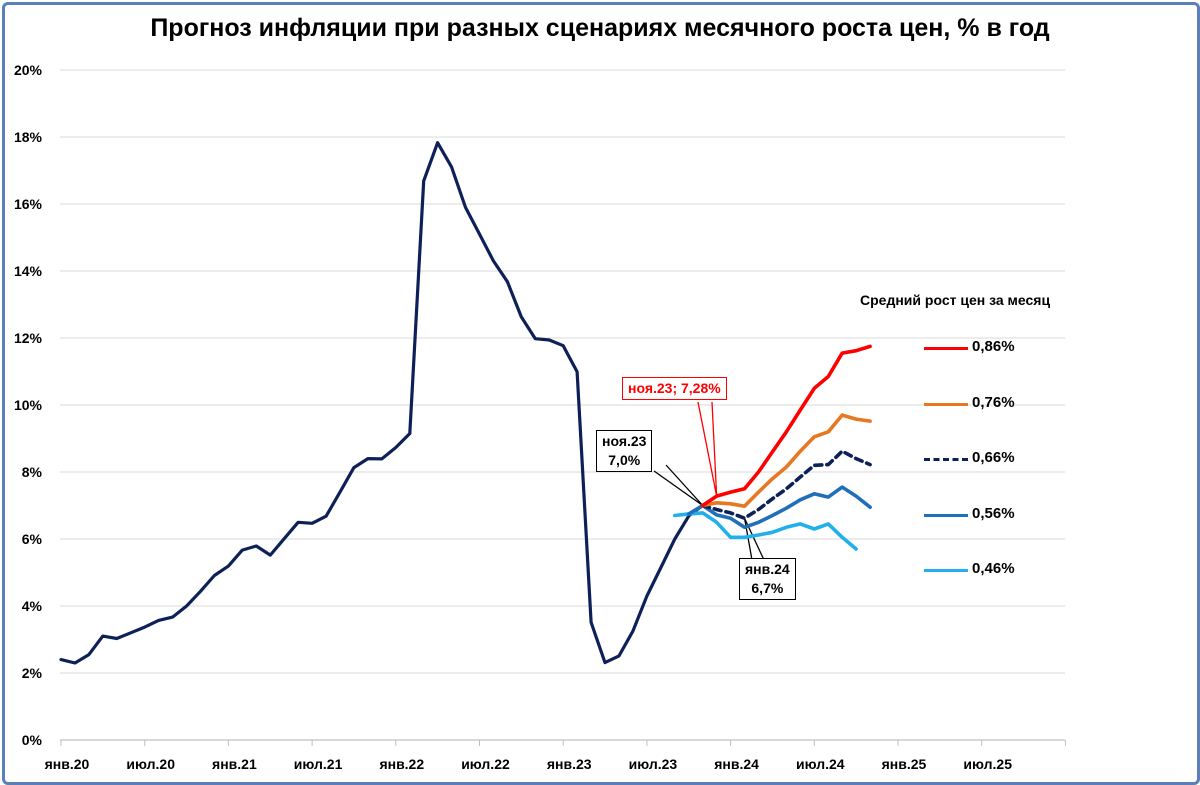 The image size is (1200, 785). I want to click on x-tick-label: янв.24, so click(736, 764).